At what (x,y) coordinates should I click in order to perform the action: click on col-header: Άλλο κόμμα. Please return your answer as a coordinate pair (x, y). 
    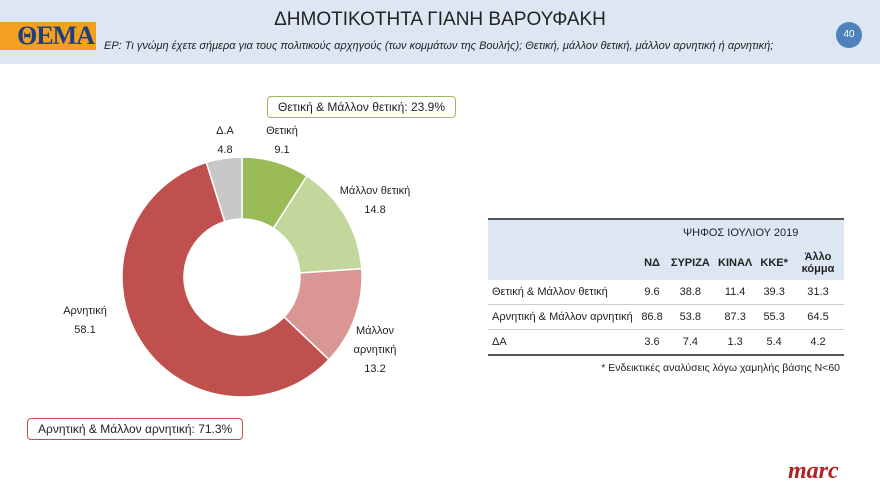
    Looking at the image, I should click on (818, 263).